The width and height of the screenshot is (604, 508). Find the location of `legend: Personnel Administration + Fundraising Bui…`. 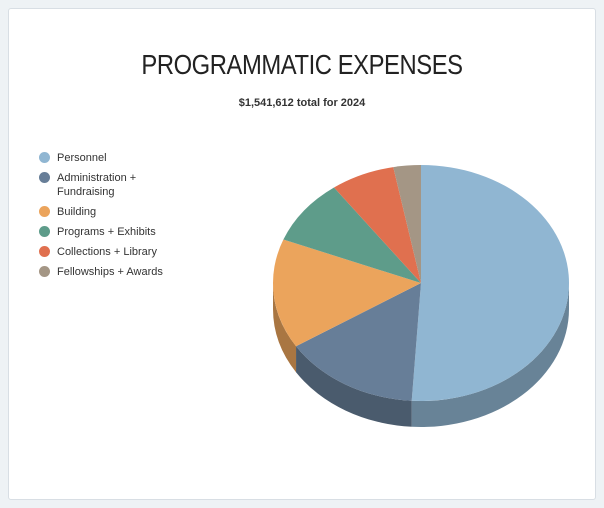

legend: Personnel Administration + Fundraising Bui… is located at coordinates (129, 218).